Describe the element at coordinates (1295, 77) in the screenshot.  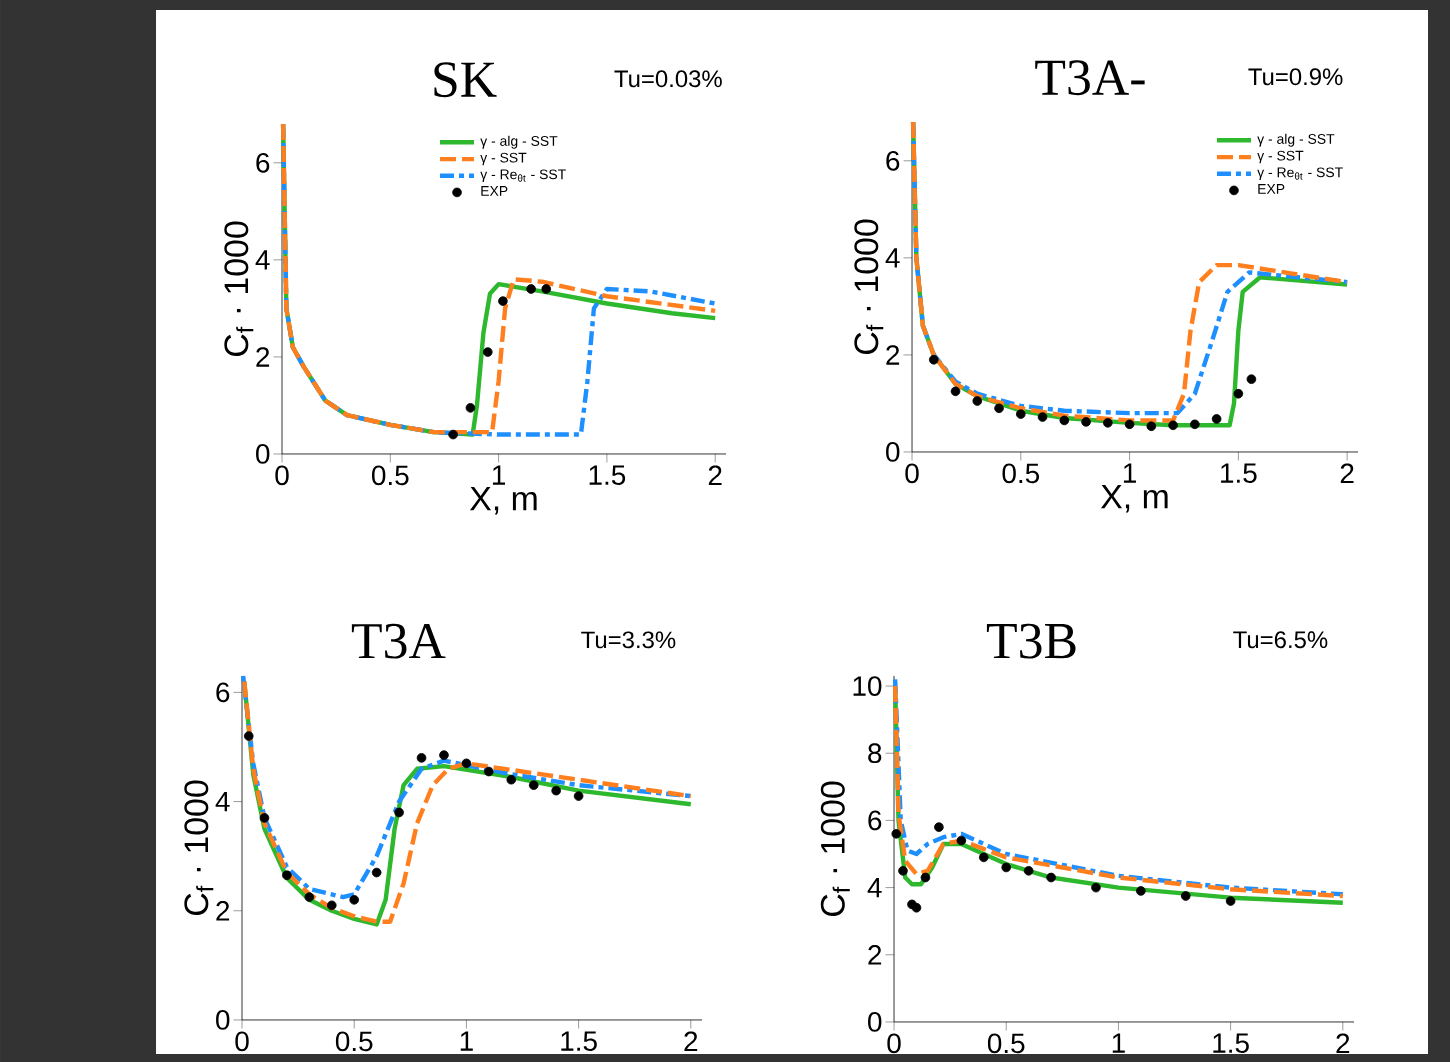
I see `chart-subtitle: Tu=0.9%` at that location.